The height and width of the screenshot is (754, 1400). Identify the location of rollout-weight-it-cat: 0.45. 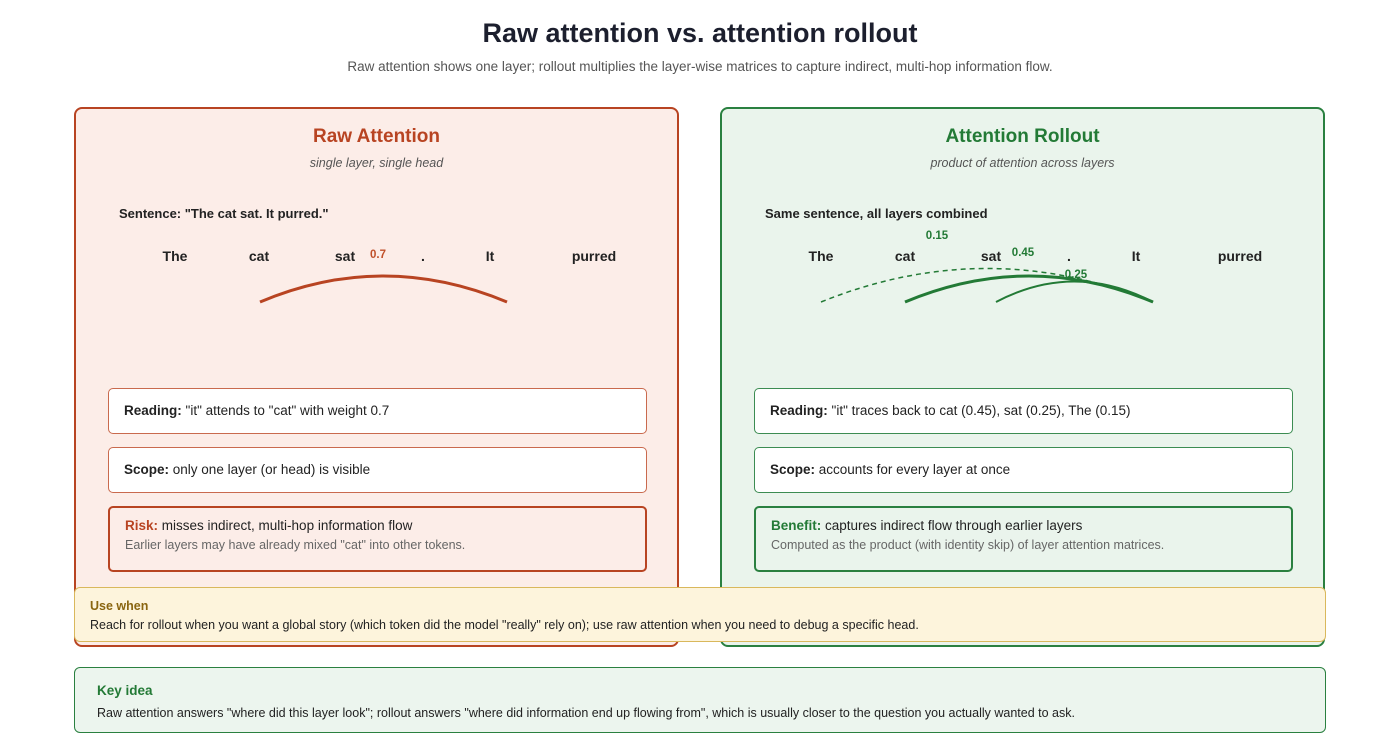
(1023, 253).